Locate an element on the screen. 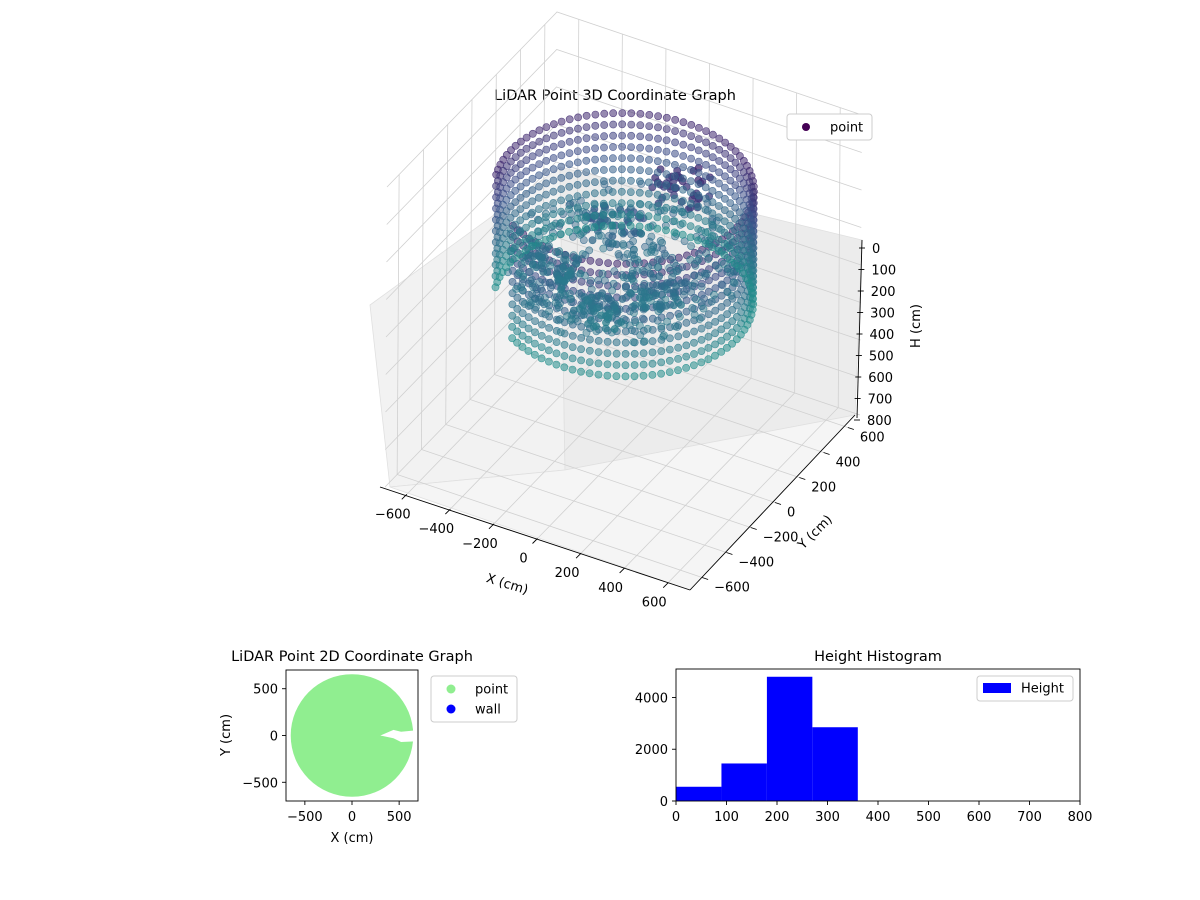 This screenshot has height=900, width=1200. legend-3d-point-label: point is located at coordinates (846, 128).